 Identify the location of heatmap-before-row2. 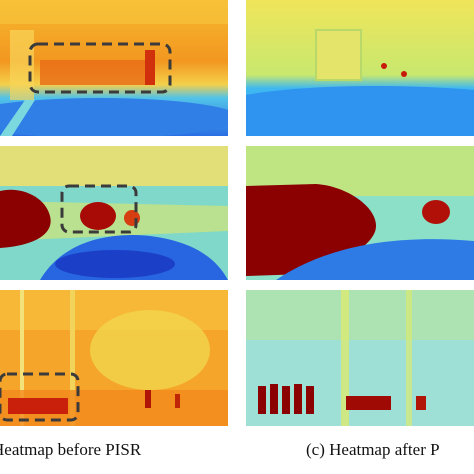
(114, 213).